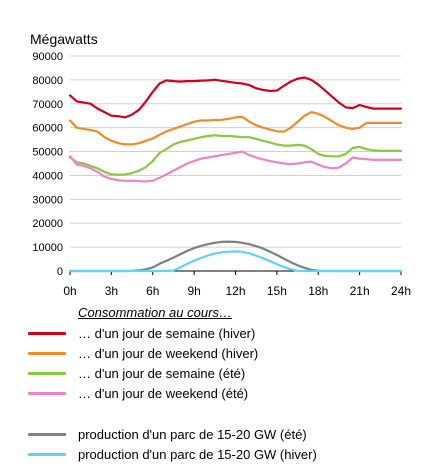 The image size is (425, 473). What do you see at coordinates (235, 291) in the screenshot?
I see `x-tick-label: 12h` at bounding box center [235, 291].